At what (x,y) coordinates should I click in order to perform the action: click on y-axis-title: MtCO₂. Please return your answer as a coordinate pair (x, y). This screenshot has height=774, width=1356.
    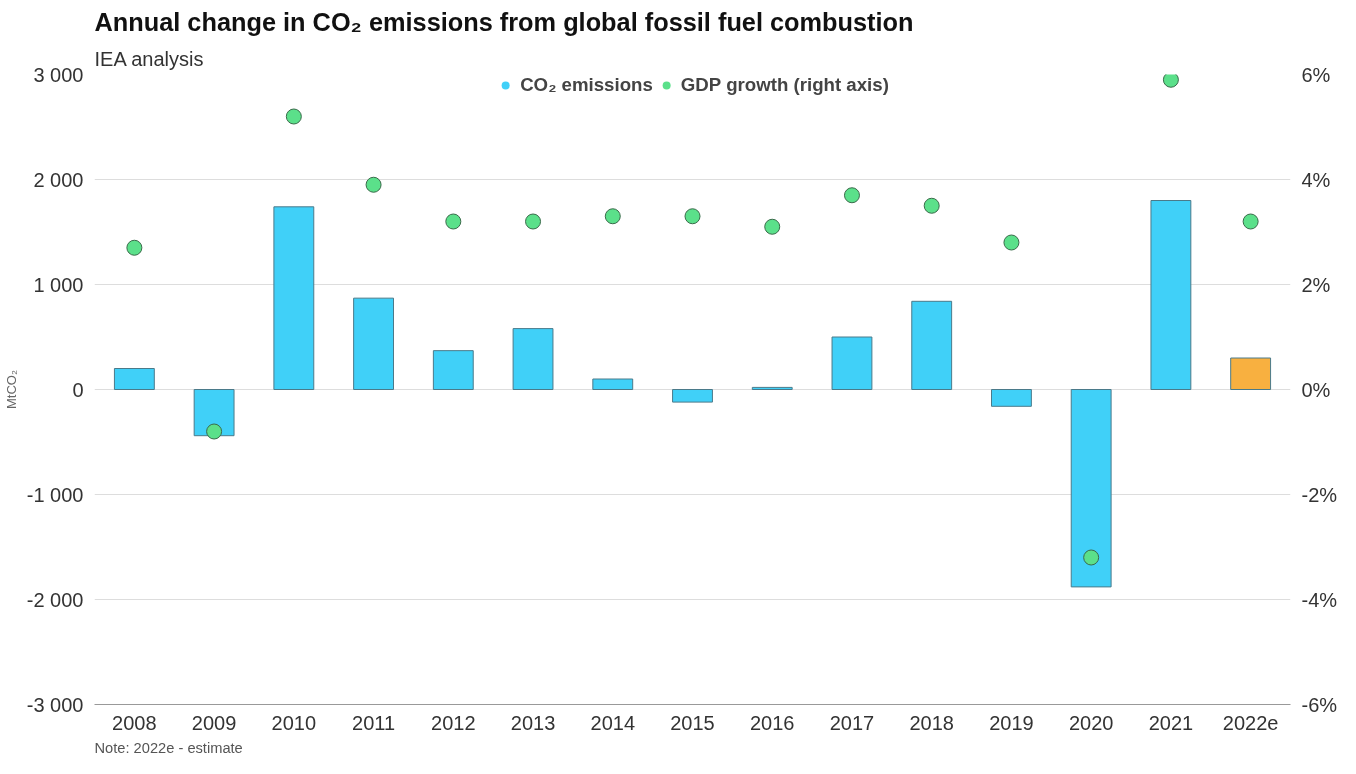
    Looking at the image, I should click on (11, 389).